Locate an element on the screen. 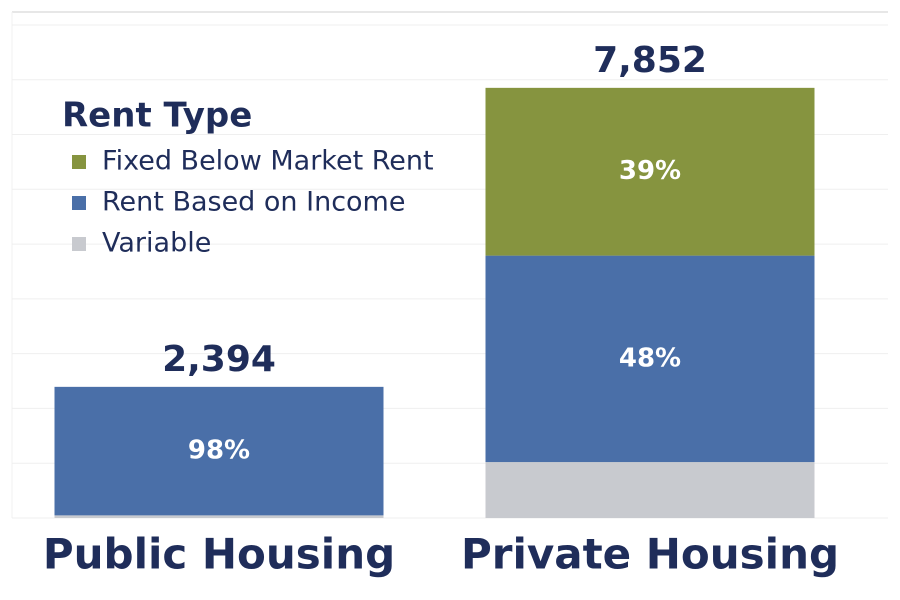 This screenshot has width=900, height=600. legend-label: Variable is located at coordinates (156, 243).